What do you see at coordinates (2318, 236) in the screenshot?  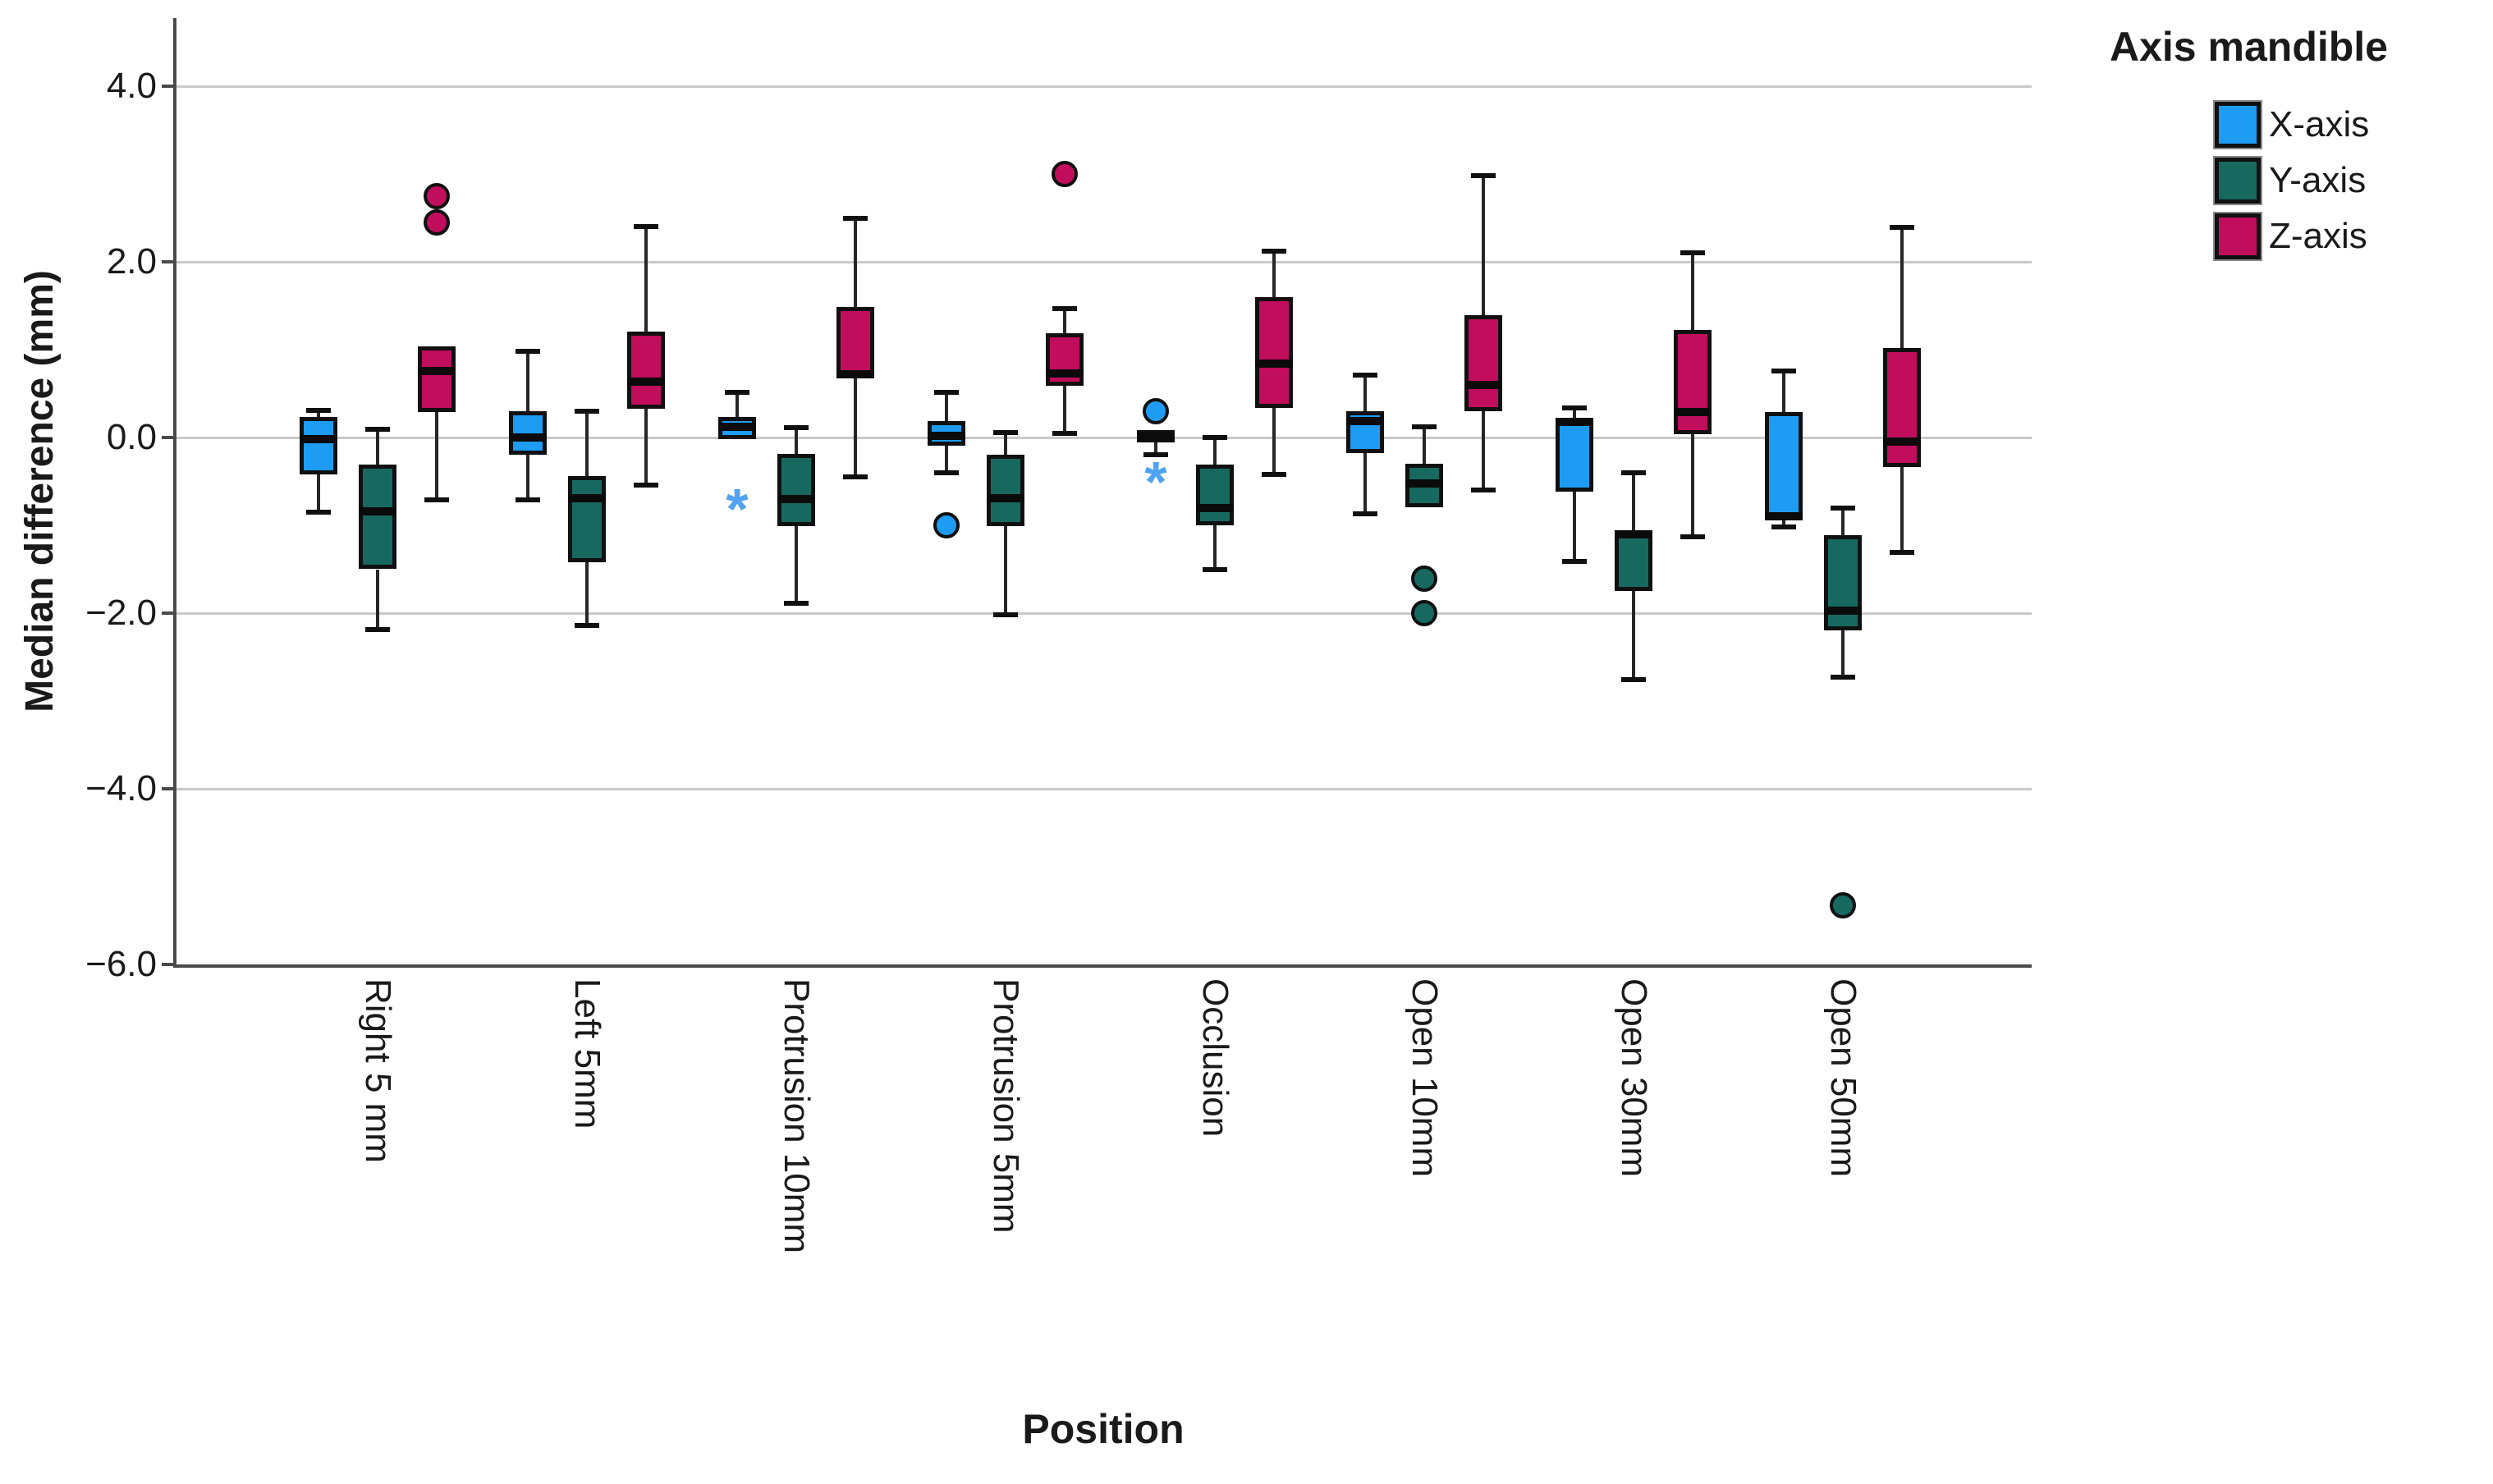 I see `legend-item-label: Z-axis` at bounding box center [2318, 236].